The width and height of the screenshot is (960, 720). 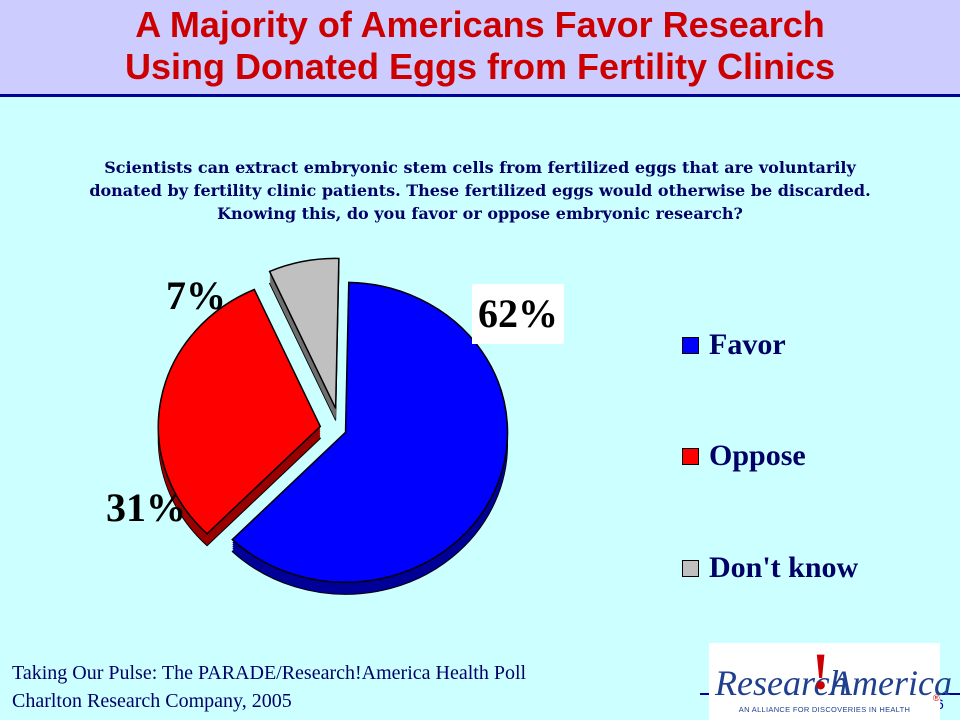 What do you see at coordinates (821, 672) in the screenshot?
I see `logo-exclamation: !` at bounding box center [821, 672].